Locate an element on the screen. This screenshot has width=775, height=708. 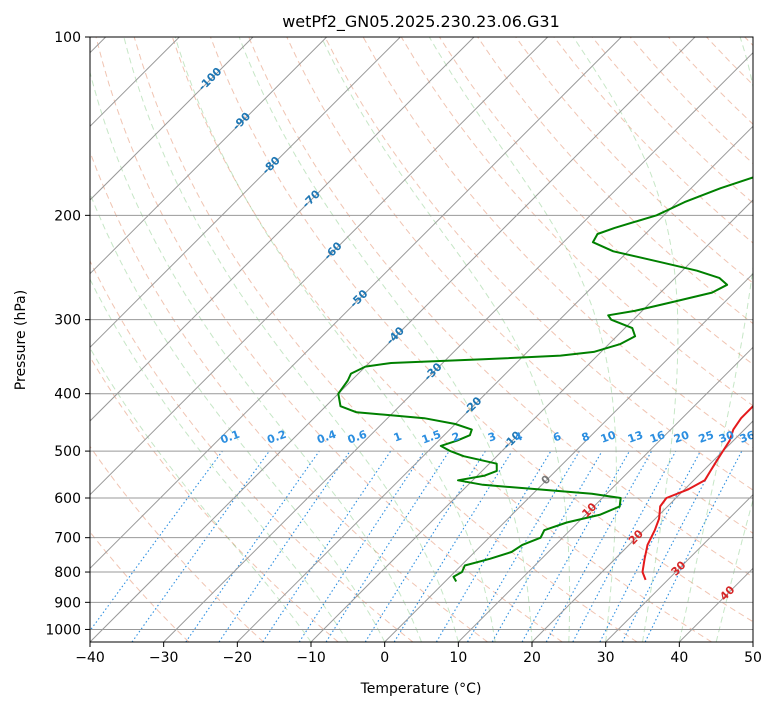
mixing-ratio-label: 0.4 is located at coordinates (326, 437).